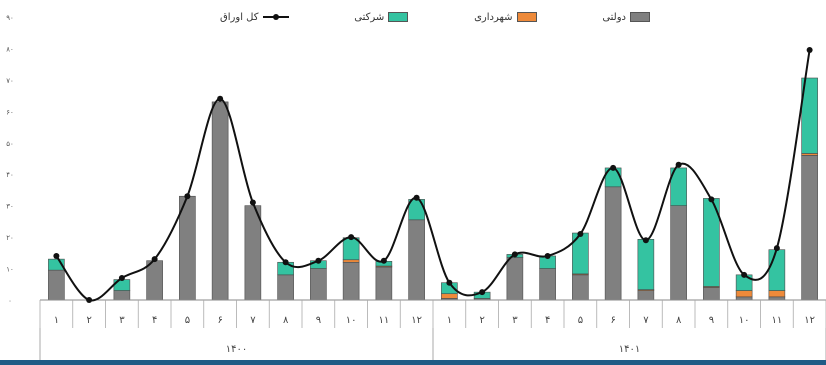 The image size is (826, 365). I want to click on y-tick-label: ۳۰, so click(10, 207).